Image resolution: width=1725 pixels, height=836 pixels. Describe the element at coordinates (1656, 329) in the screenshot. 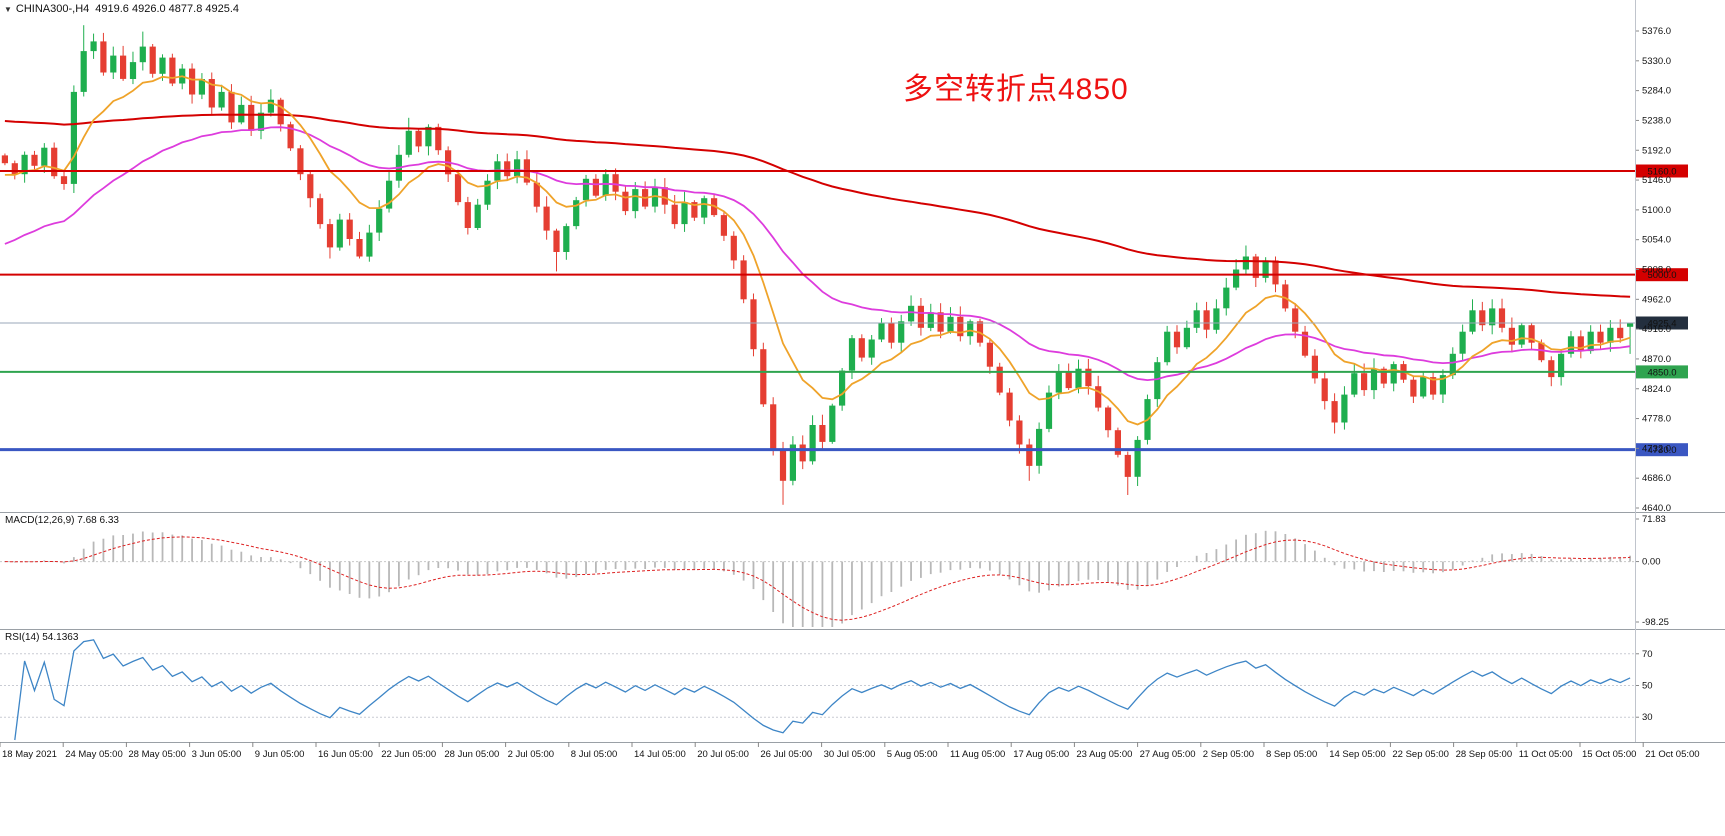

I see `svg-text: 4916.0` at that location.